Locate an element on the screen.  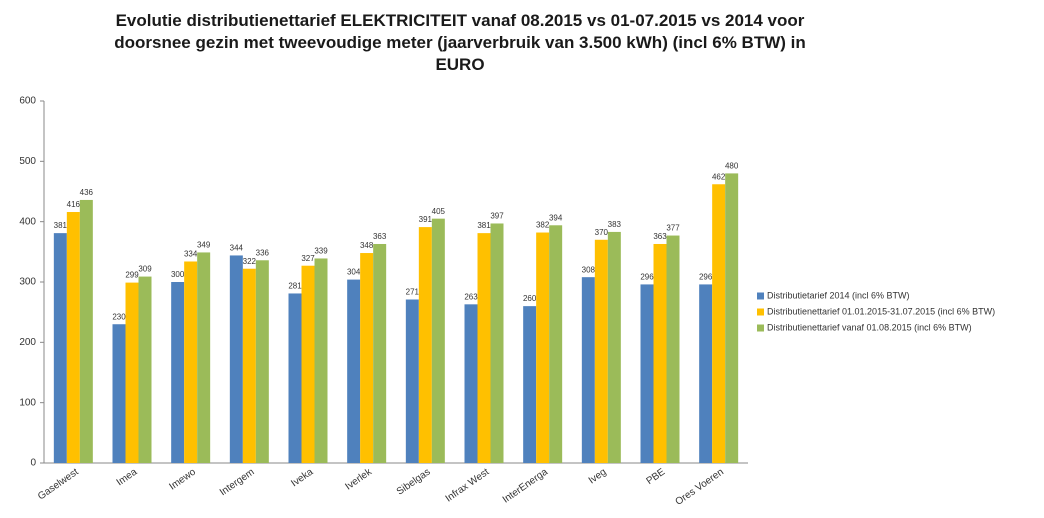
value-label: 327 is located at coordinates (308, 258).